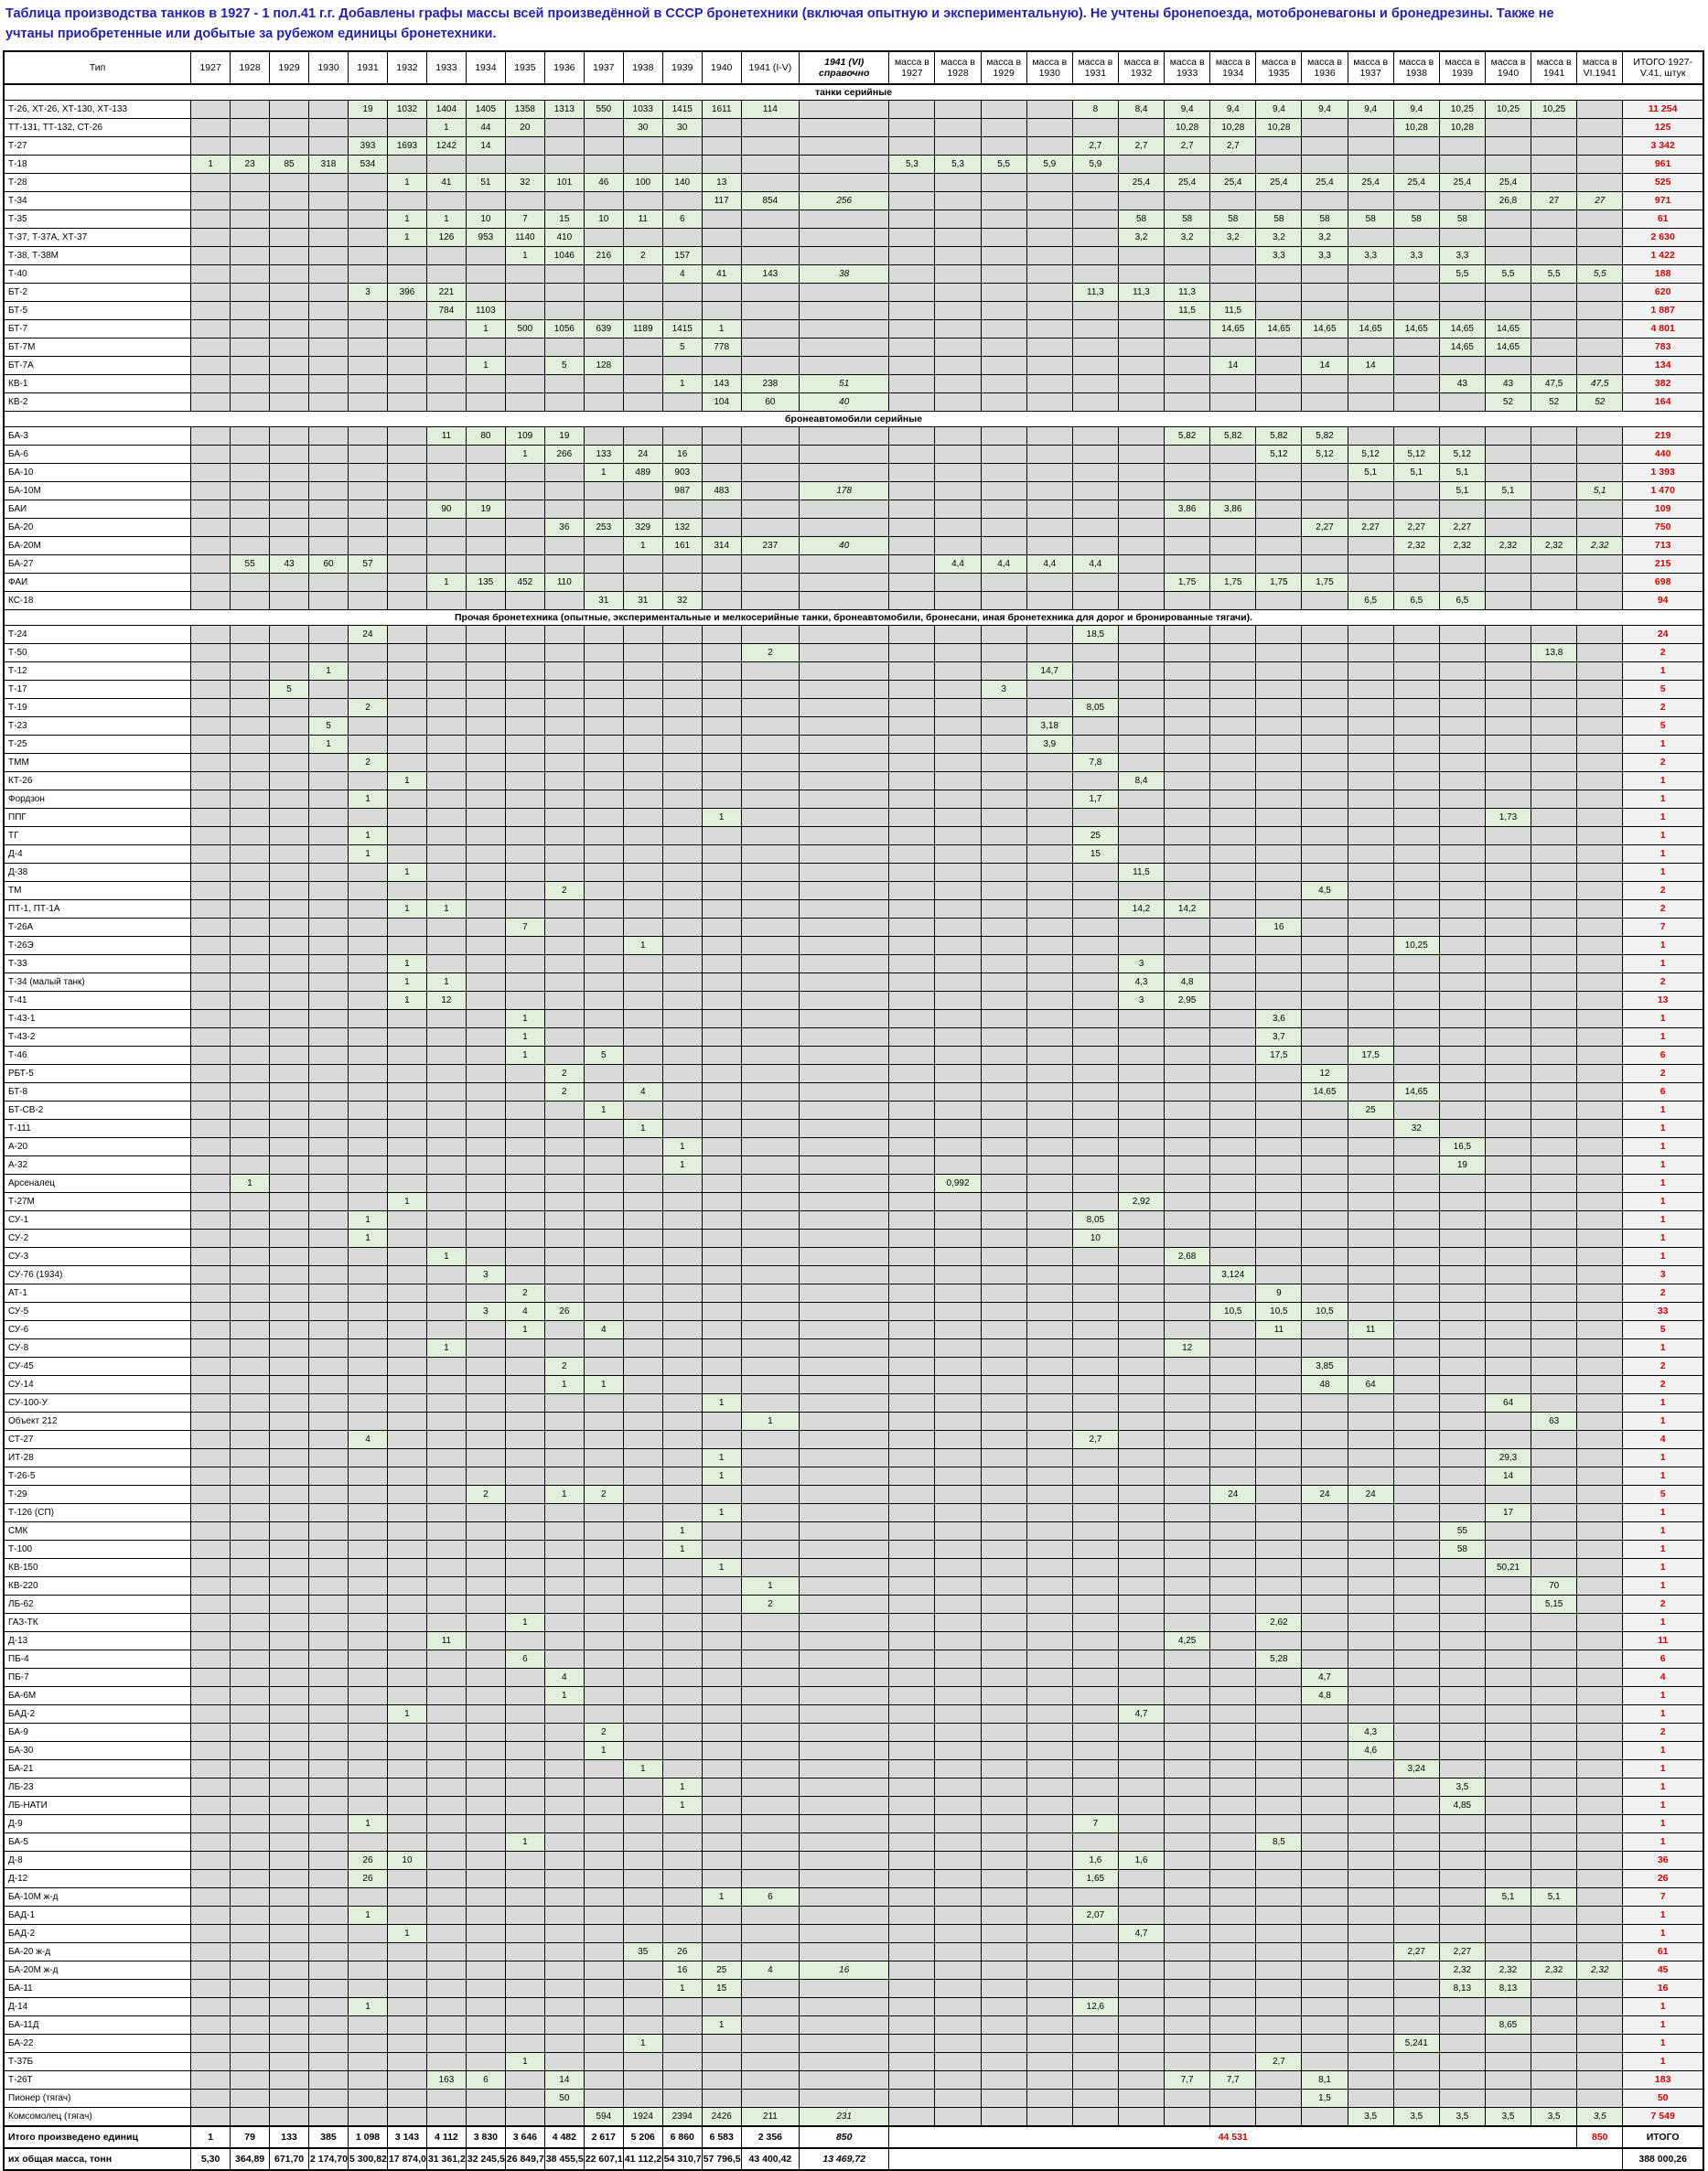 This screenshot has height=2171, width=1708. What do you see at coordinates (1233, 490) in the screenshot?
I see `mass-cell-1934` at bounding box center [1233, 490].